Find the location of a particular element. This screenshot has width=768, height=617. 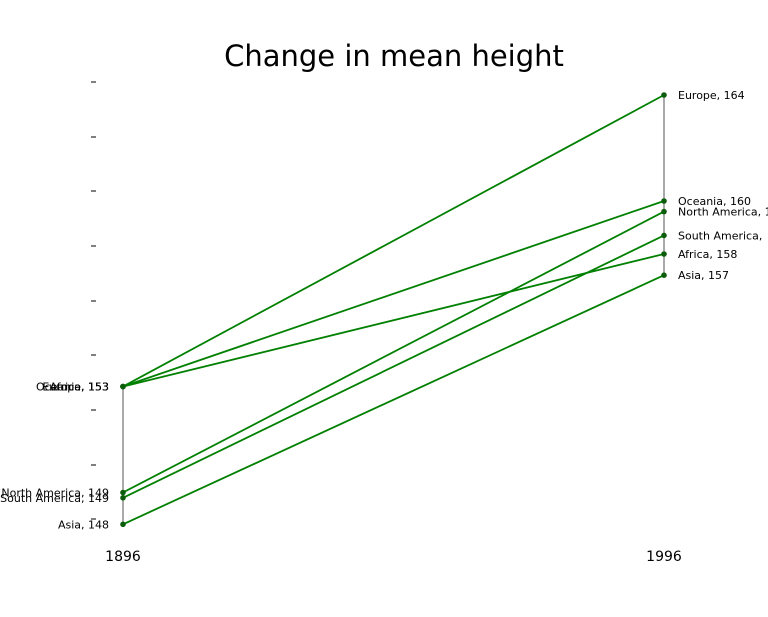

label-1996-europe: Europe, 164 is located at coordinates (711, 95).